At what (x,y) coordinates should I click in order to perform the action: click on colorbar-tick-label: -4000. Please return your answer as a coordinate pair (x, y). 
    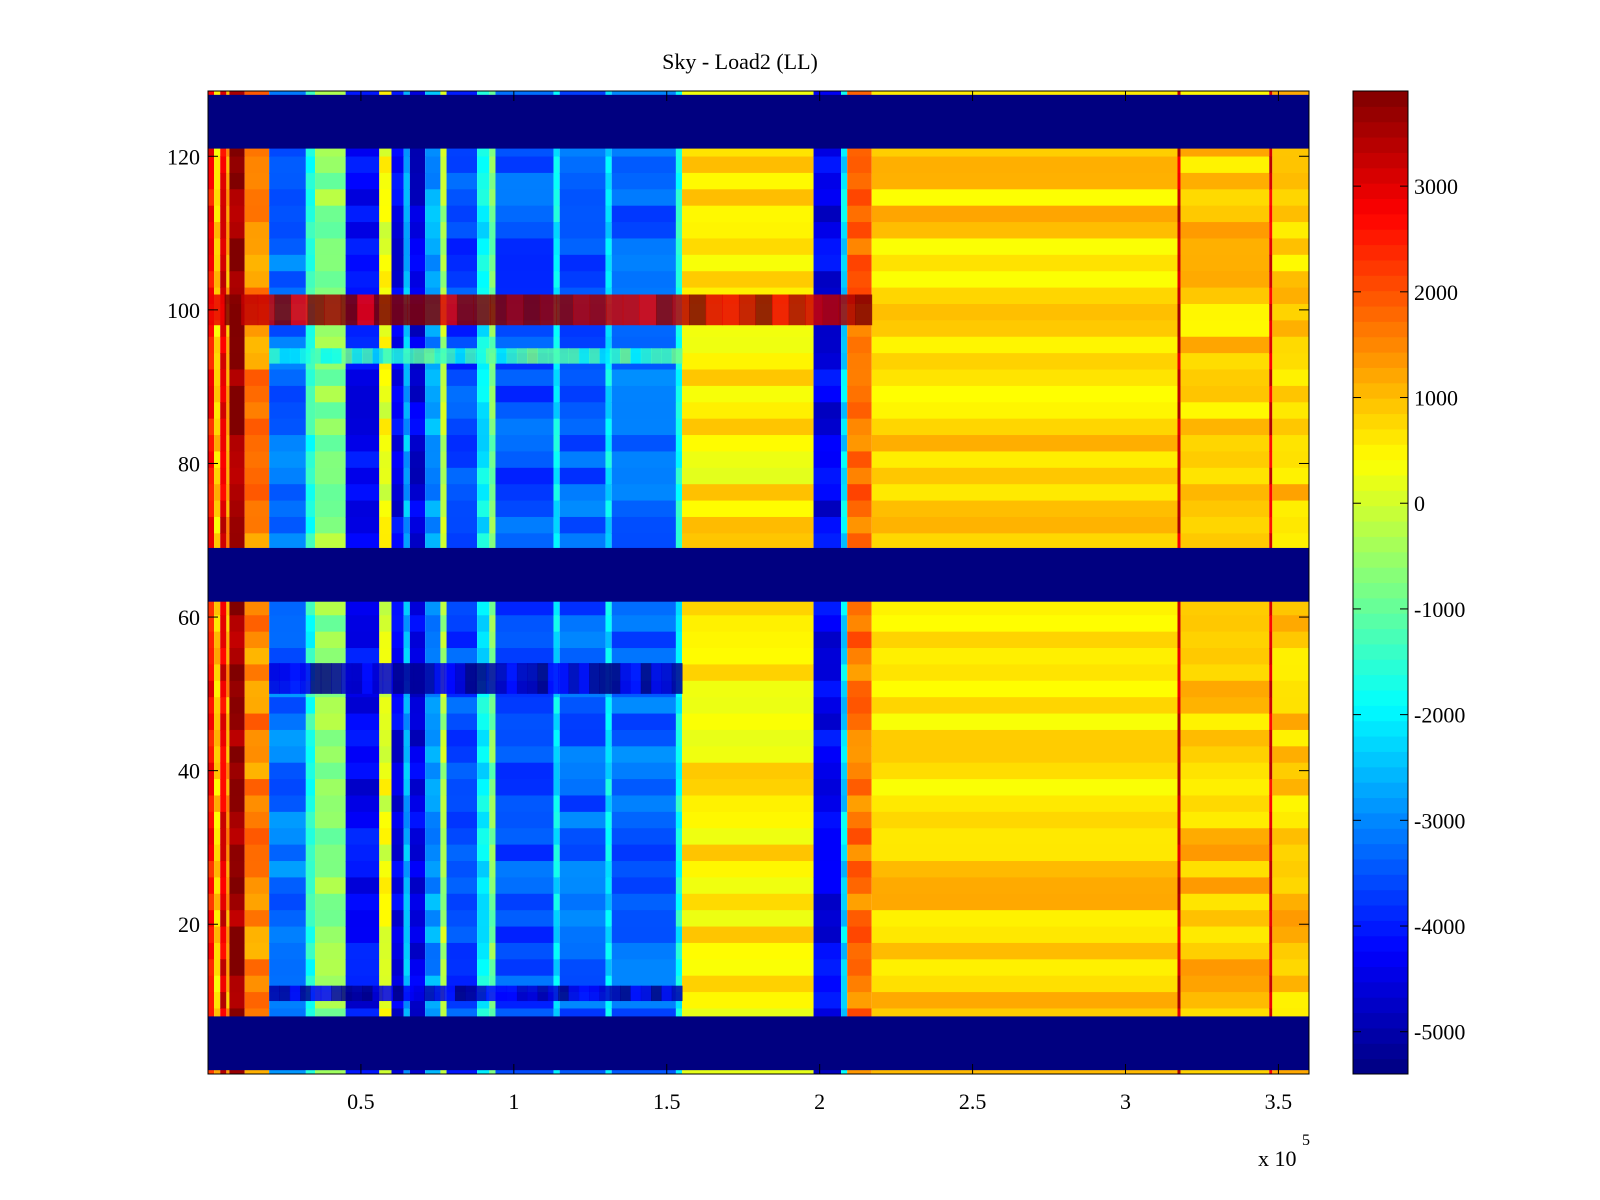
    Looking at the image, I should click on (1439, 926).